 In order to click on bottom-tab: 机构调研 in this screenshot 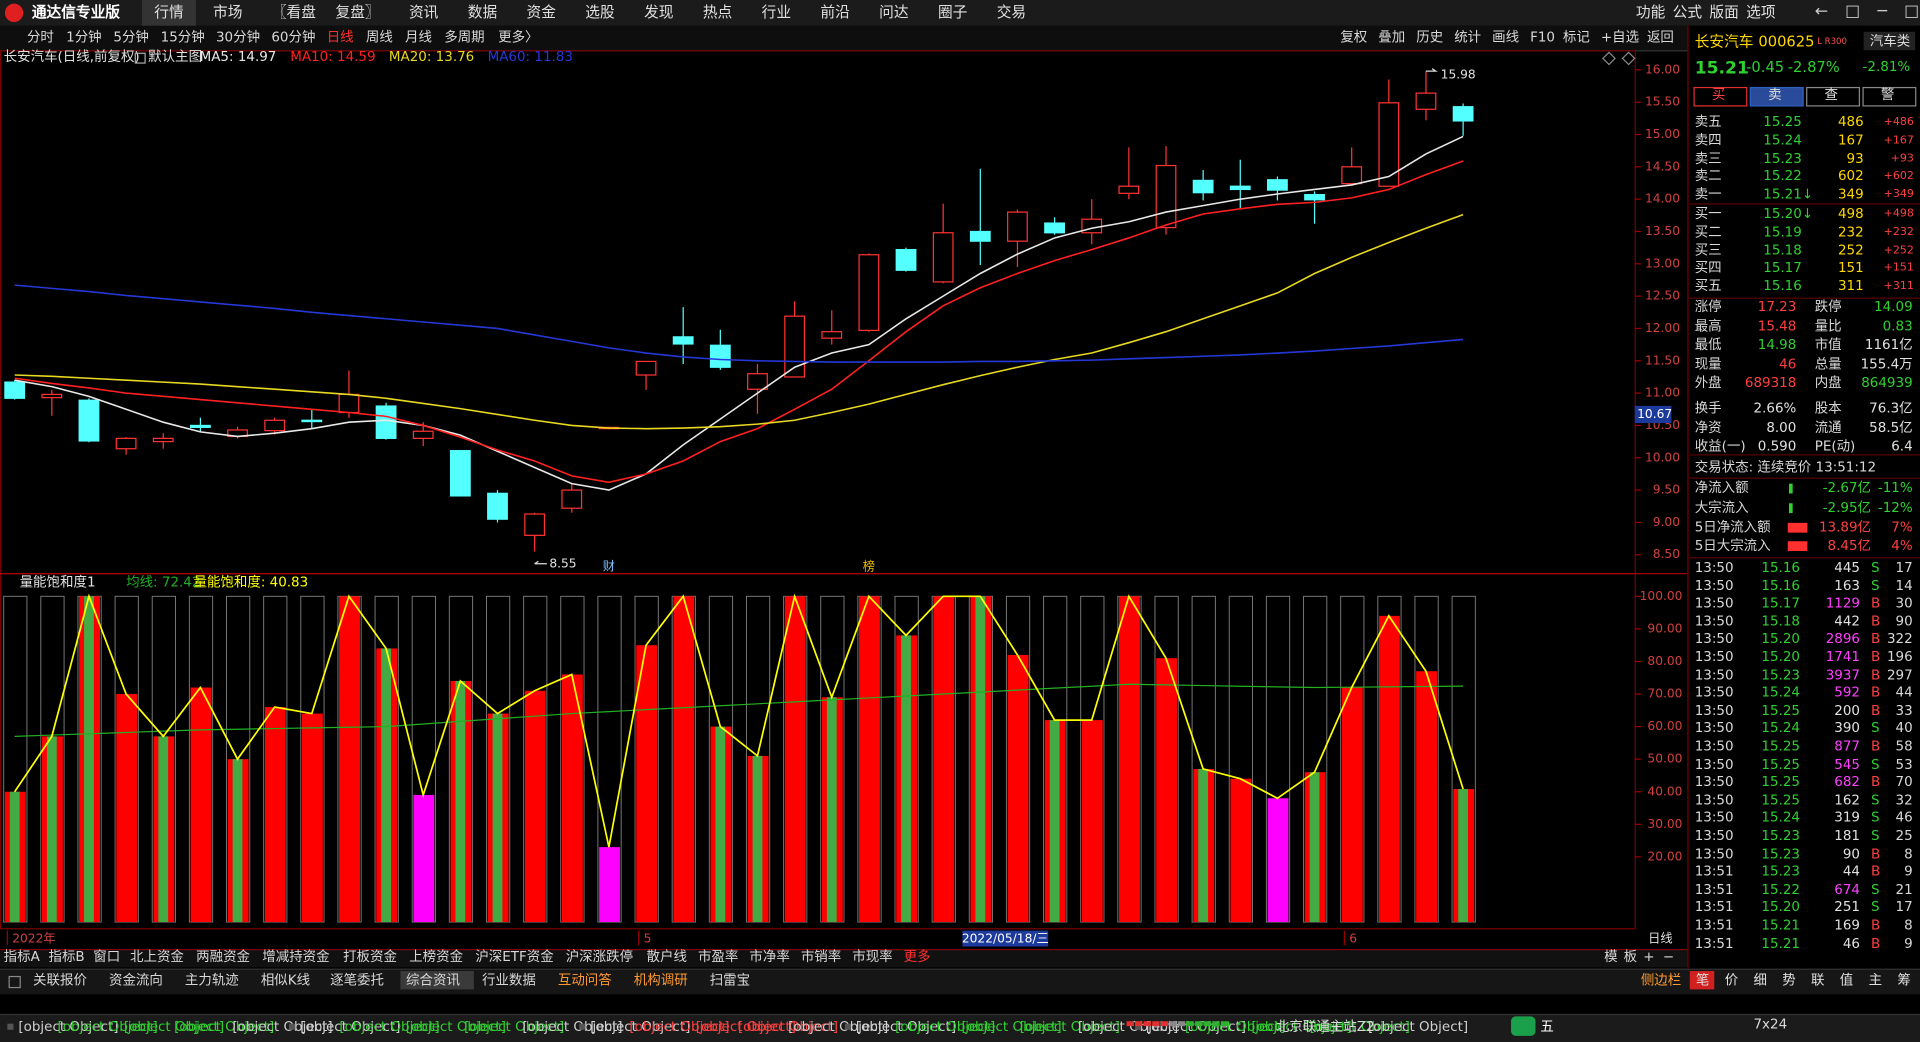, I will do `click(660, 980)`.